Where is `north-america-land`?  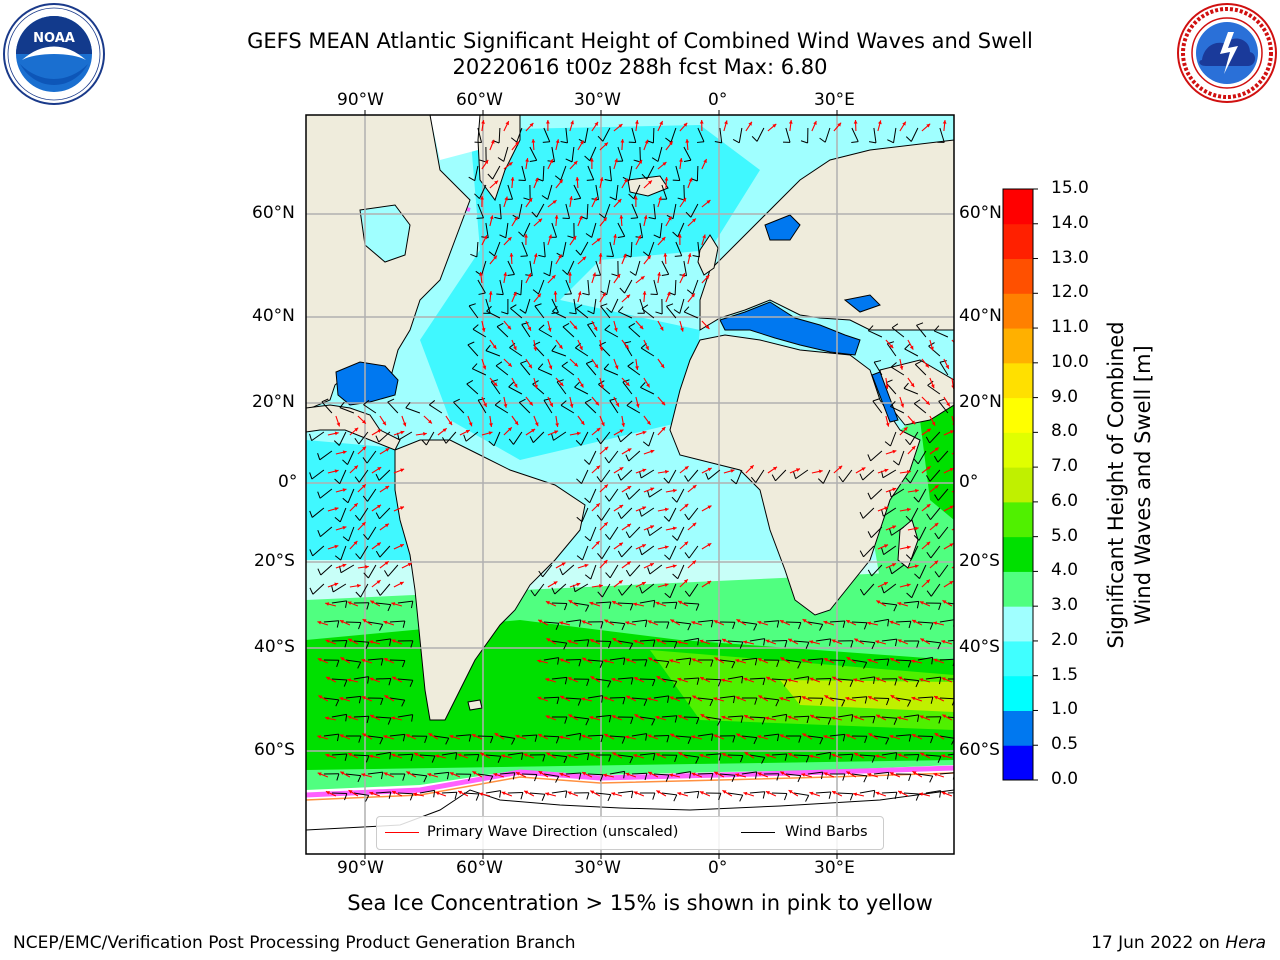
north-america-land is located at coordinates (388, 263).